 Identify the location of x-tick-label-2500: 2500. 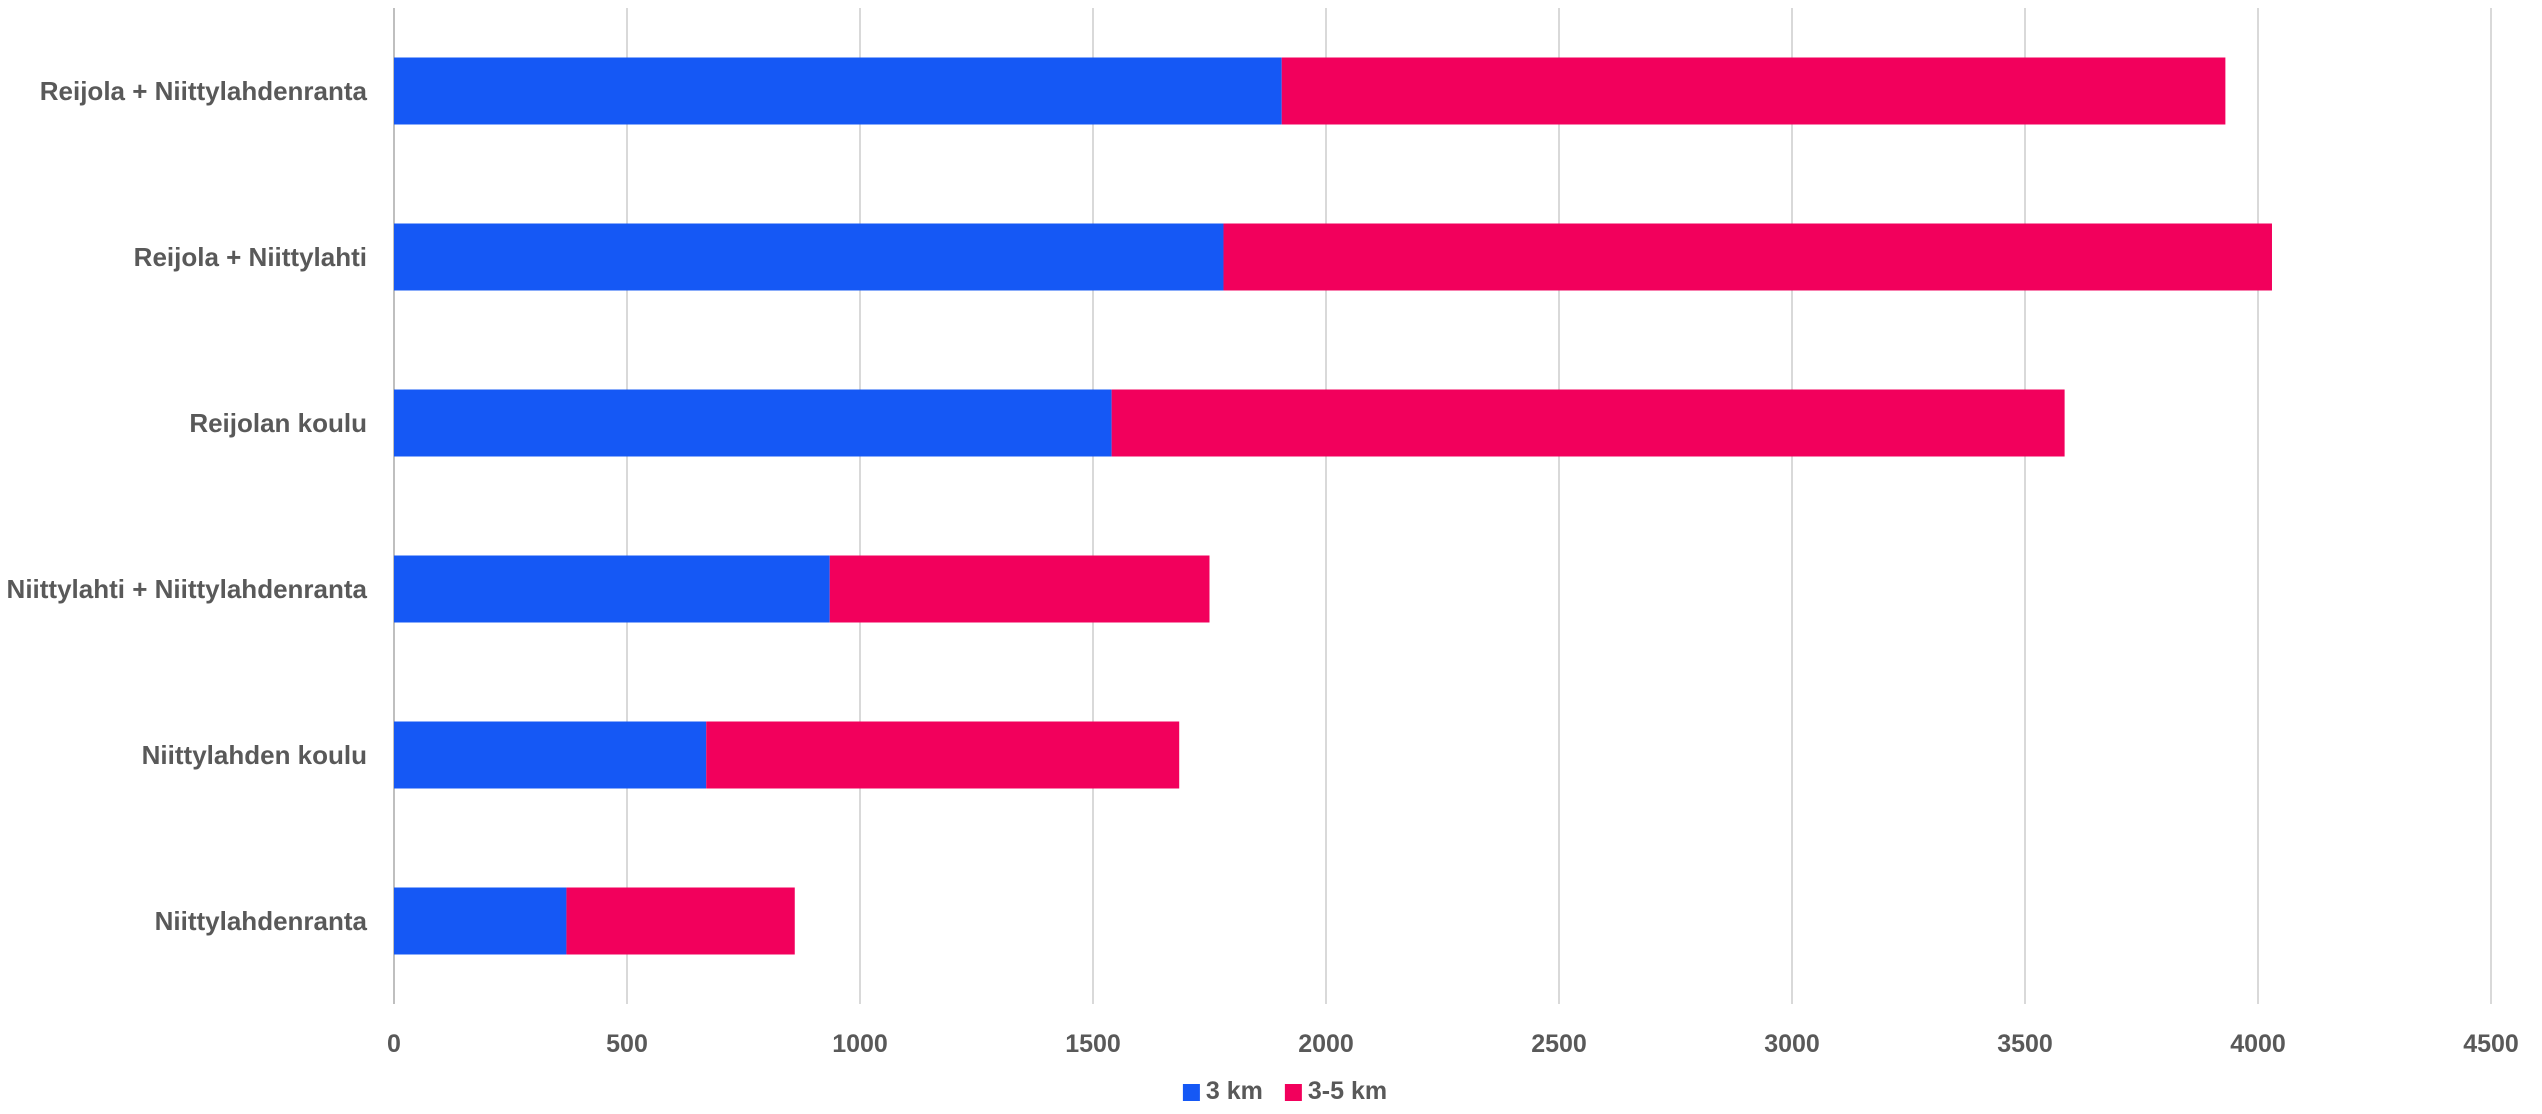
(1559, 1044).